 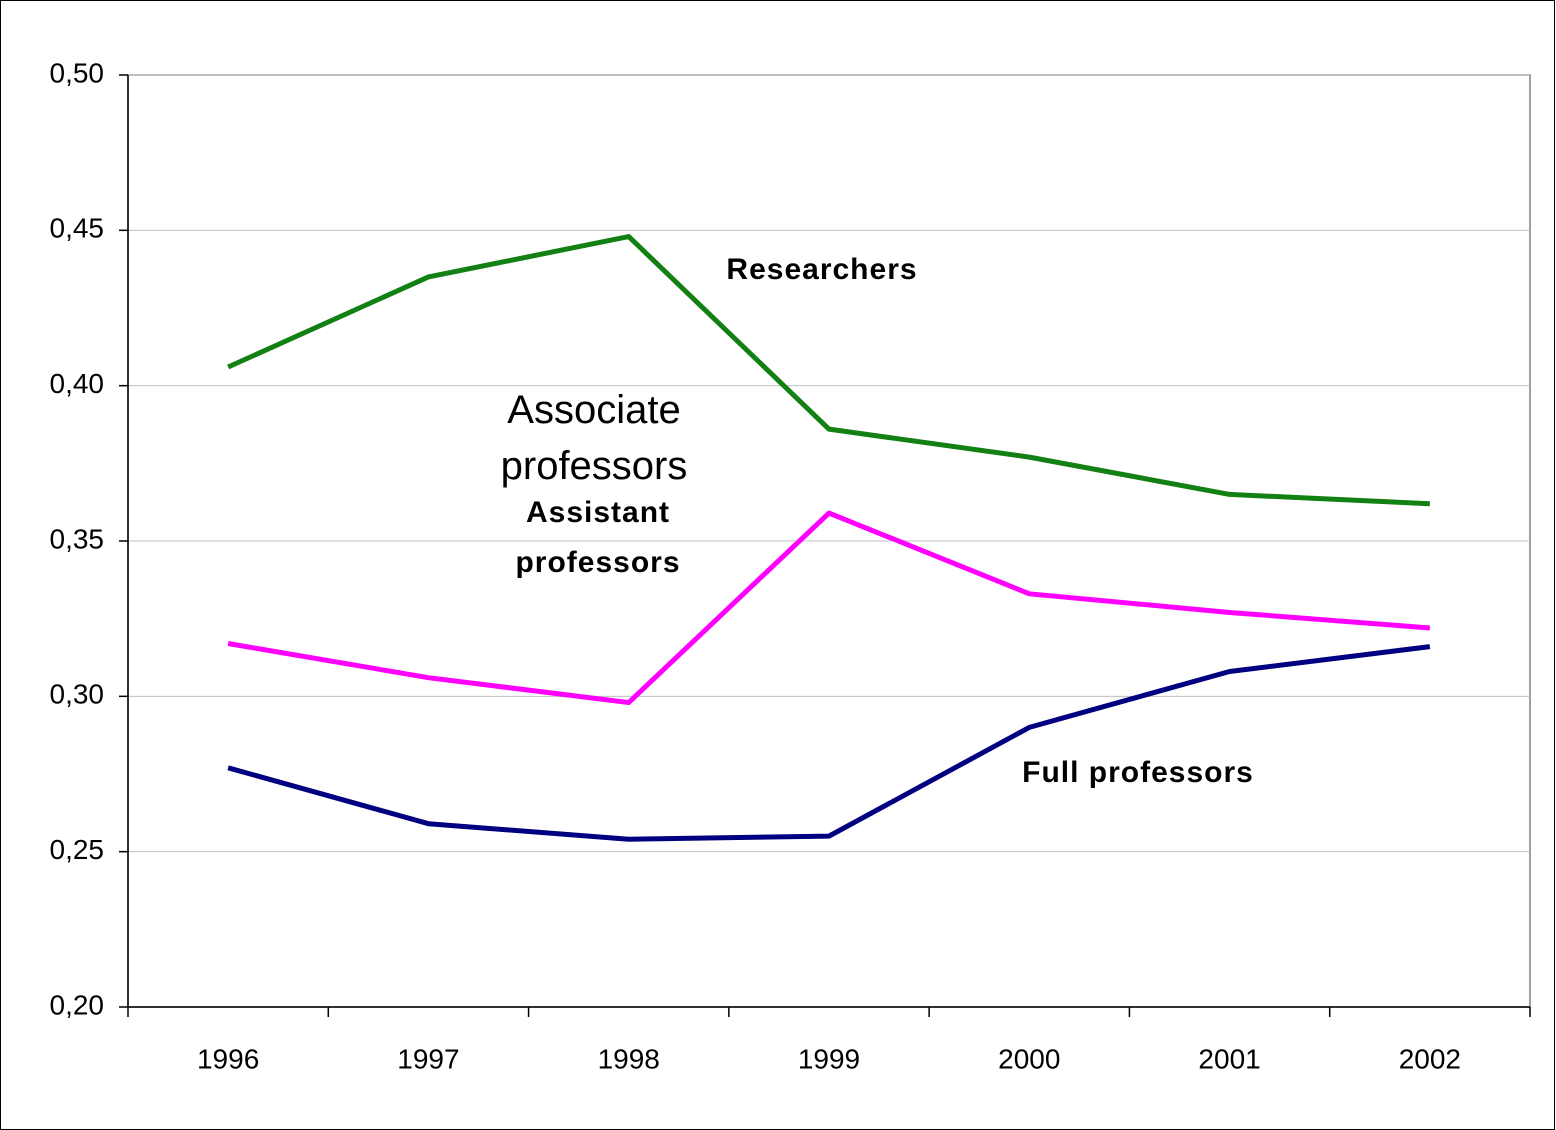 I want to click on x-tick-label: 1999, so click(x=829, y=1058).